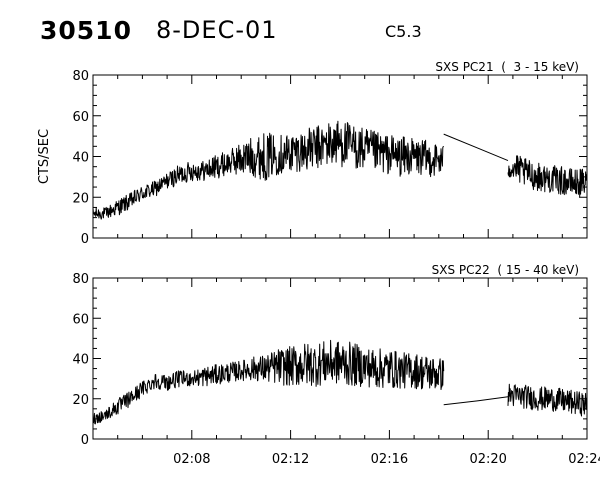 Image resolution: width=600 pixels, height=480 pixels. I want to click on flare-class: C5.3, so click(403, 31).